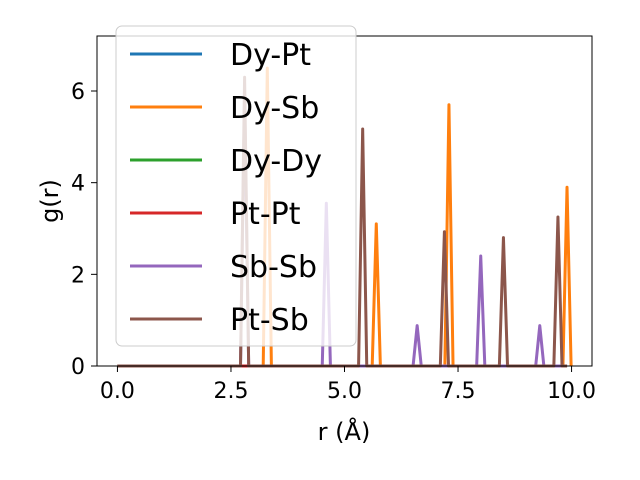 The height and width of the screenshot is (480, 640). What do you see at coordinates (270, 55) in the screenshot?
I see `legend-label-dy-pt: Dy-Pt` at bounding box center [270, 55].